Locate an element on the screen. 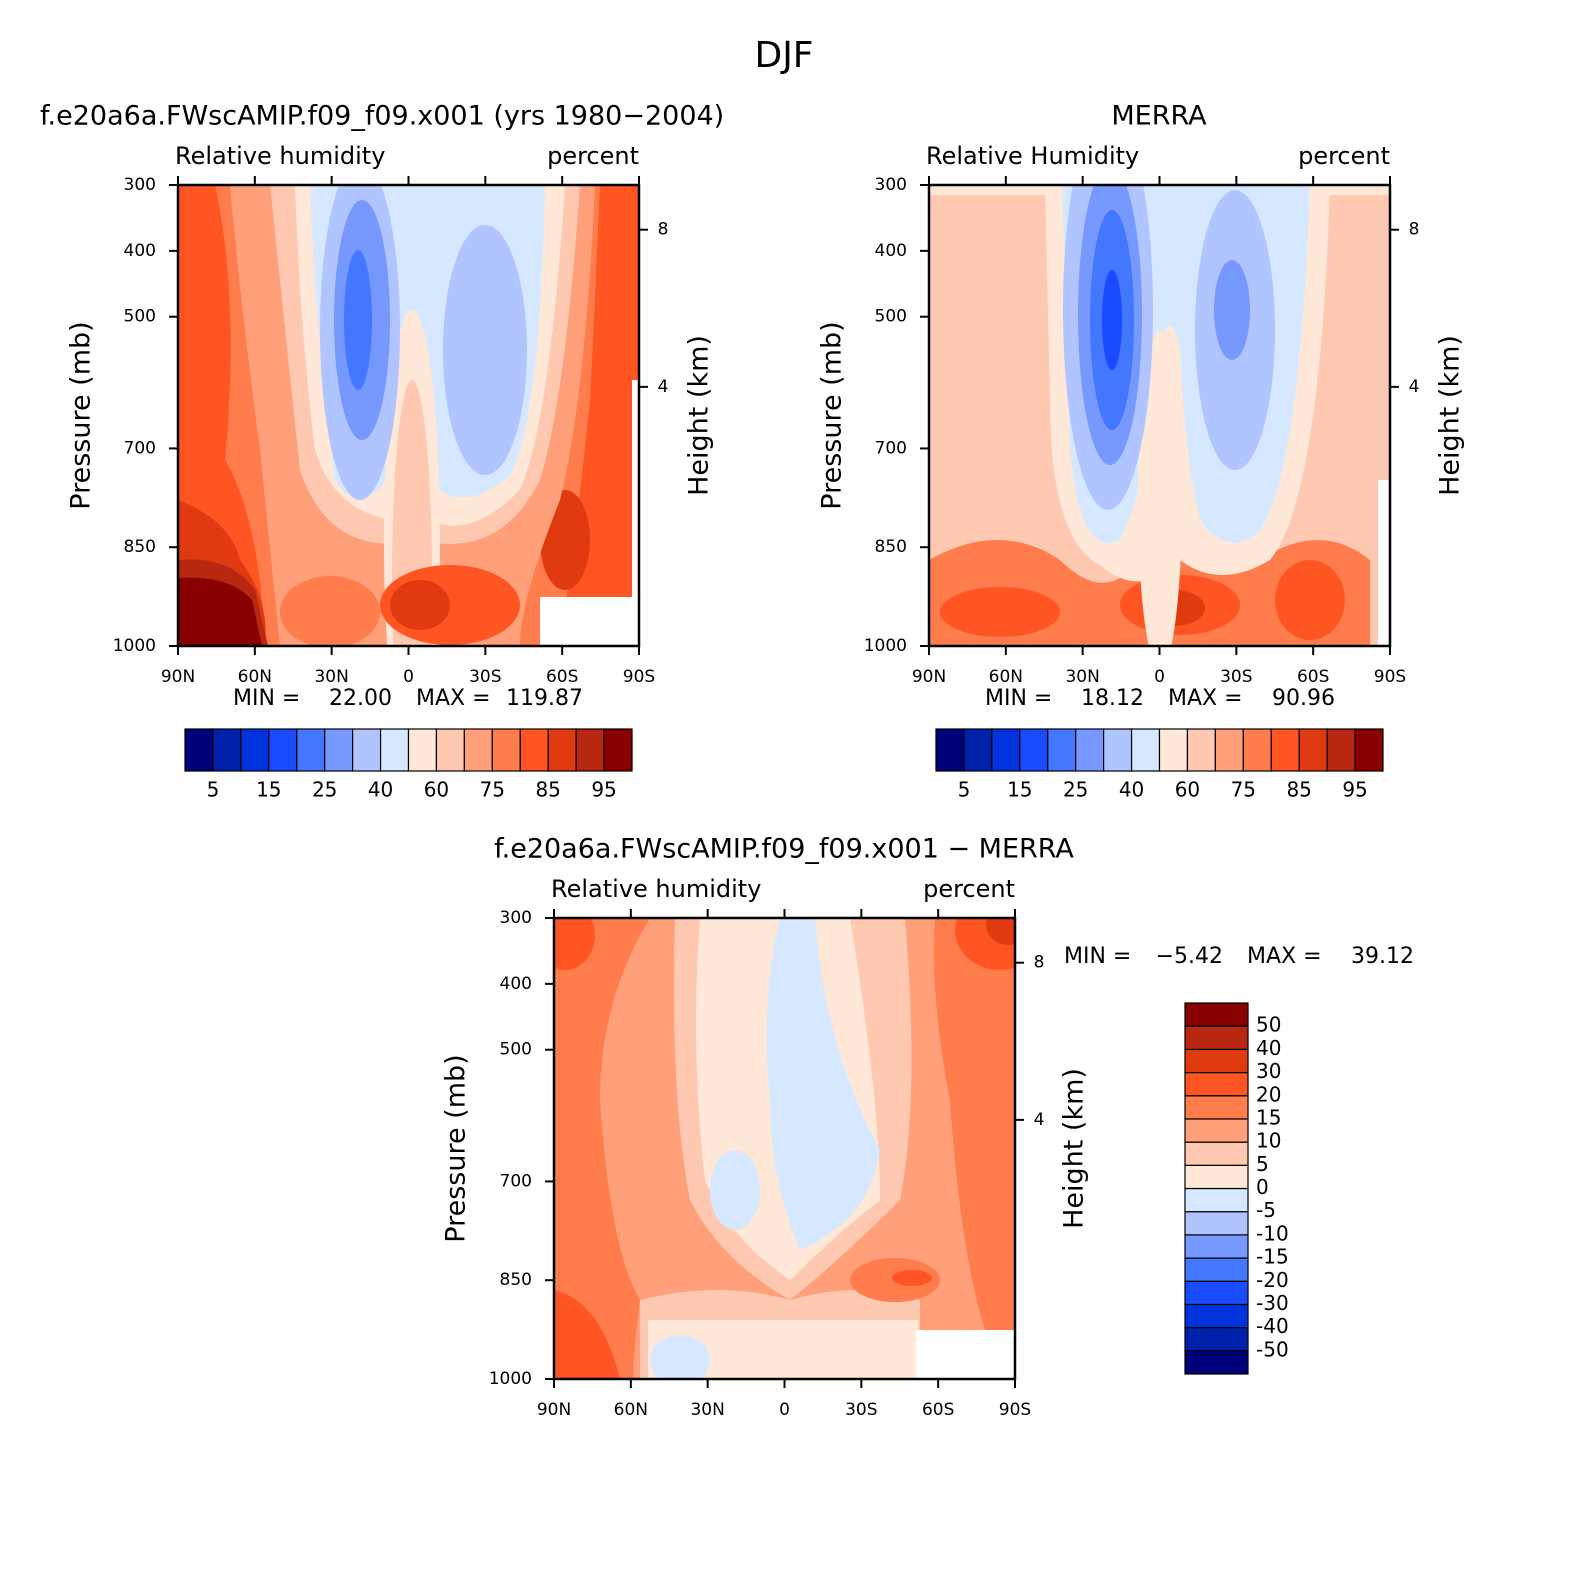 The height and width of the screenshot is (1583, 1585). colorbar-label: -20 is located at coordinates (1272, 1280).